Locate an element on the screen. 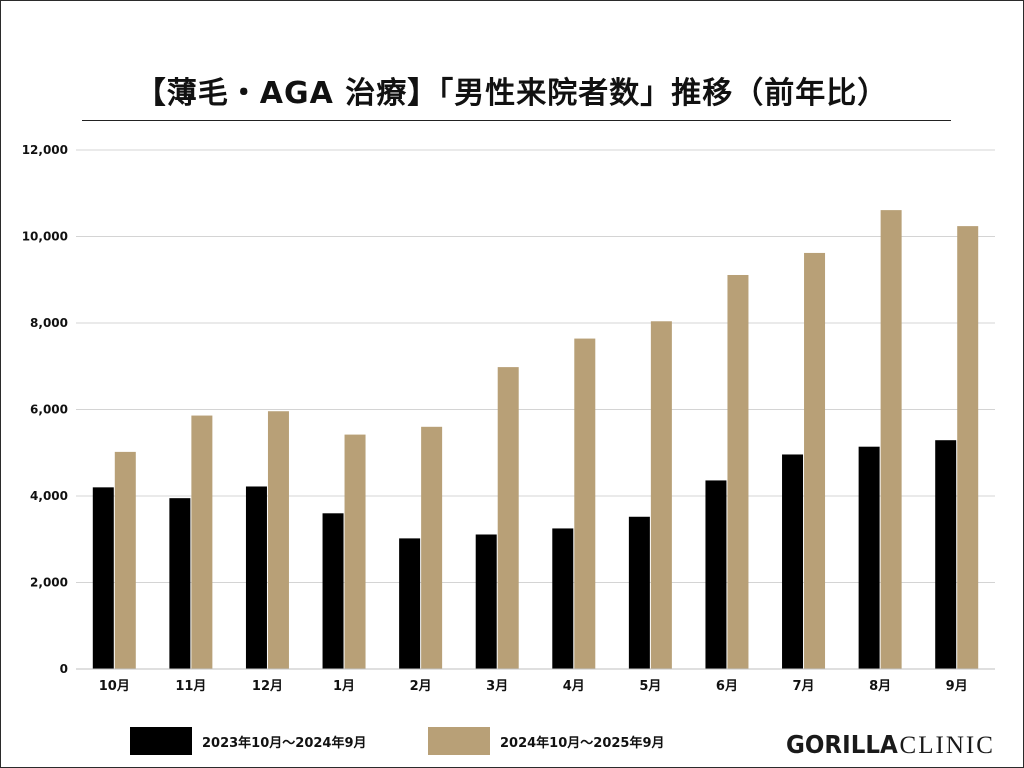 Image resolution: width=1024 pixels, height=768 pixels. y-tick-label: 4,000 is located at coordinates (49, 496).